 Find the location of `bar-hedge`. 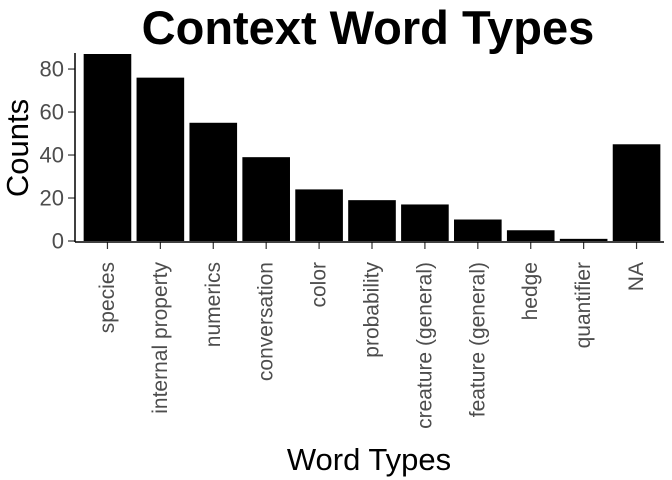

bar-hedge is located at coordinates (530, 235).